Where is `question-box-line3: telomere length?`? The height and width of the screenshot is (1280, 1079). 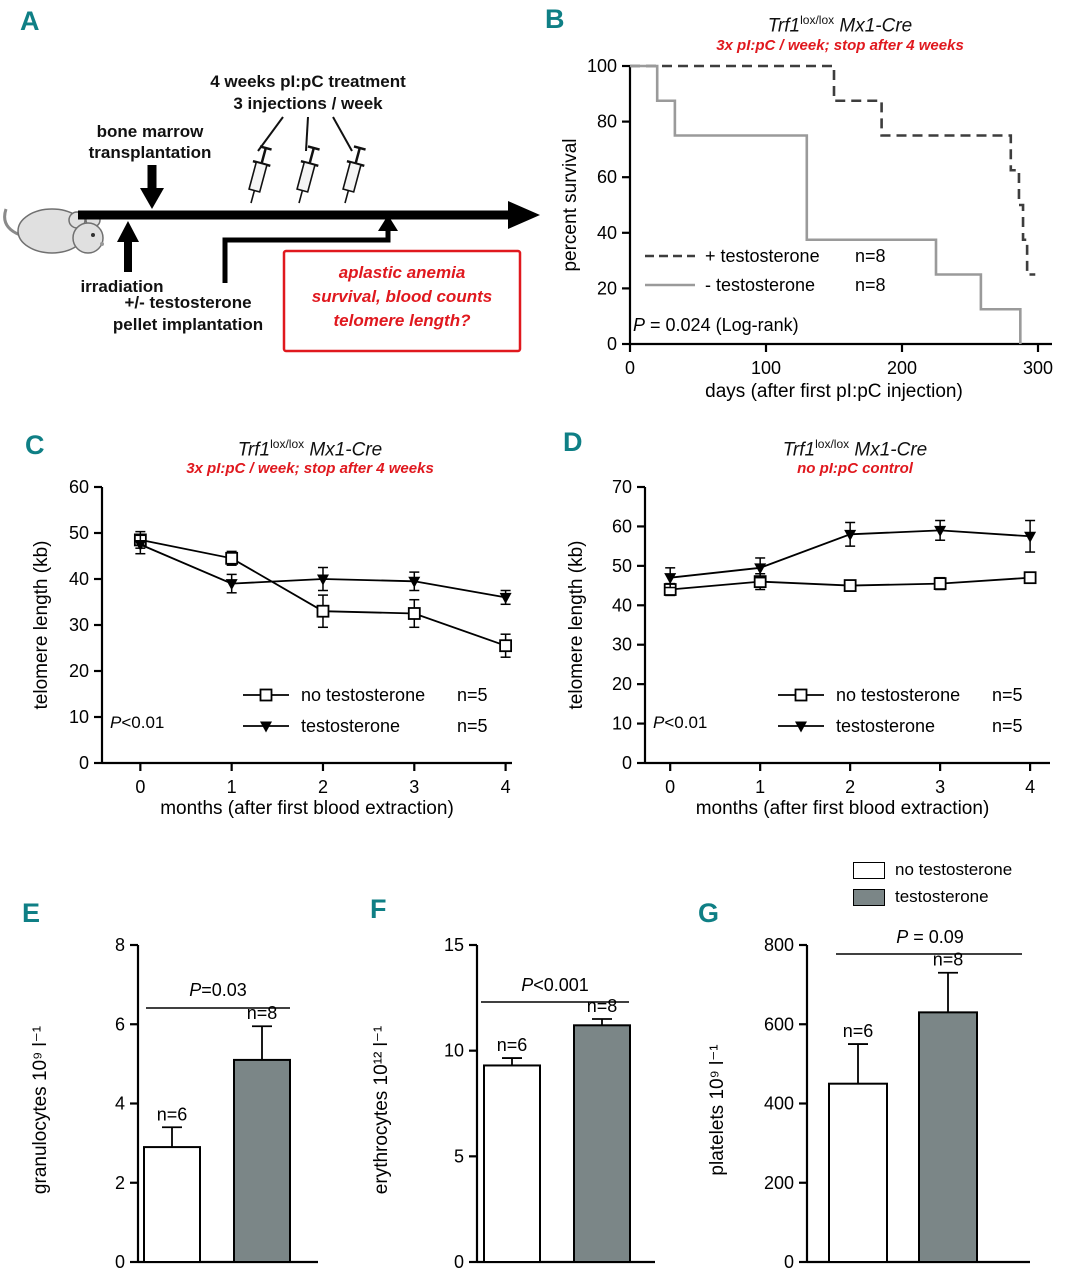 question-box-line3: telomere length? is located at coordinates (403, 320).